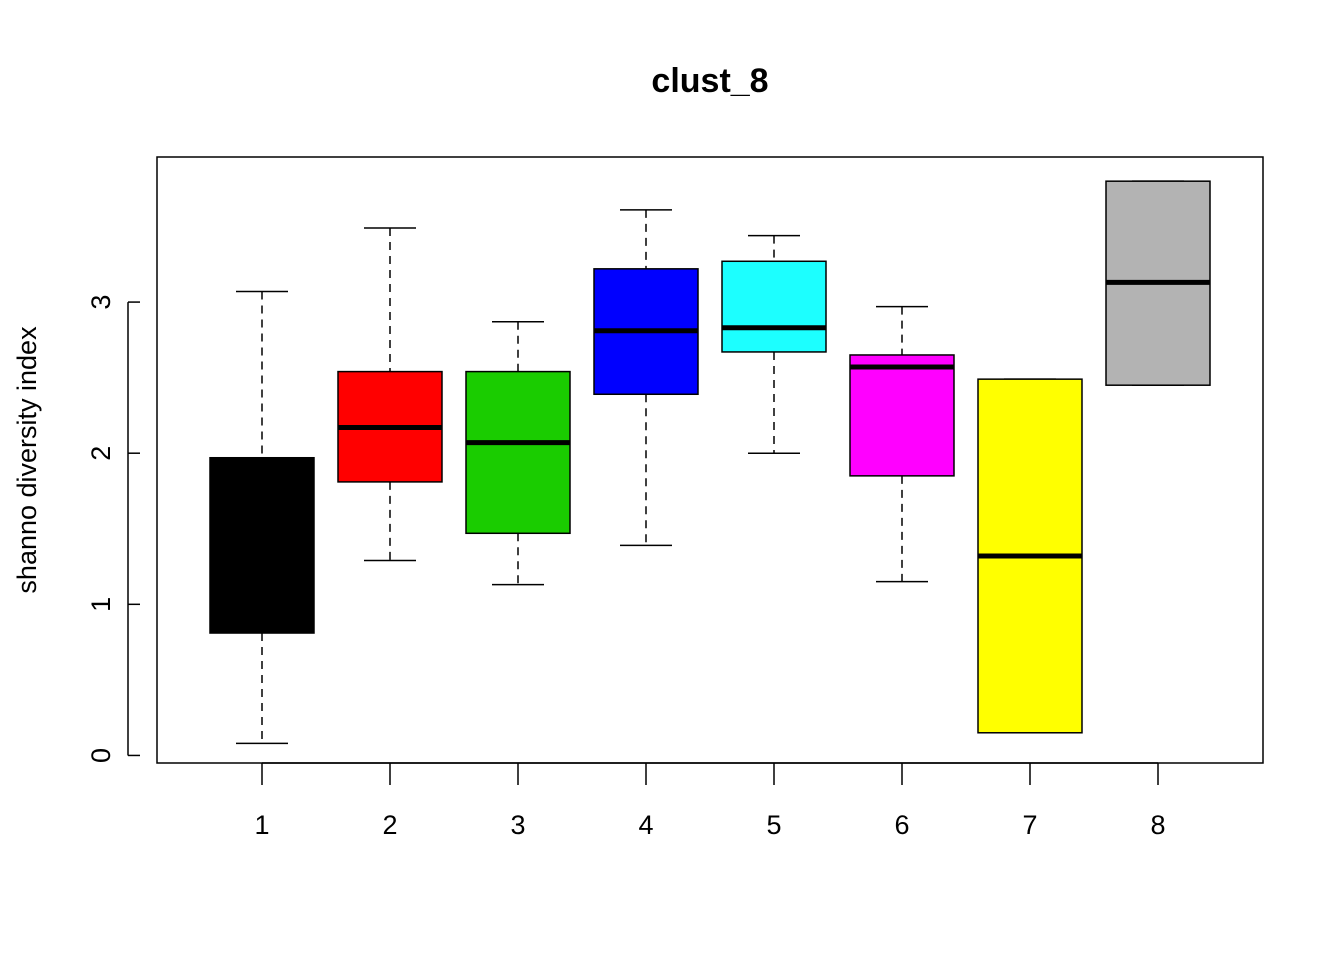 This screenshot has height=960, width=1344. Describe the element at coordinates (27, 460) in the screenshot. I see `y-axis-label: shanno diversity index` at that location.